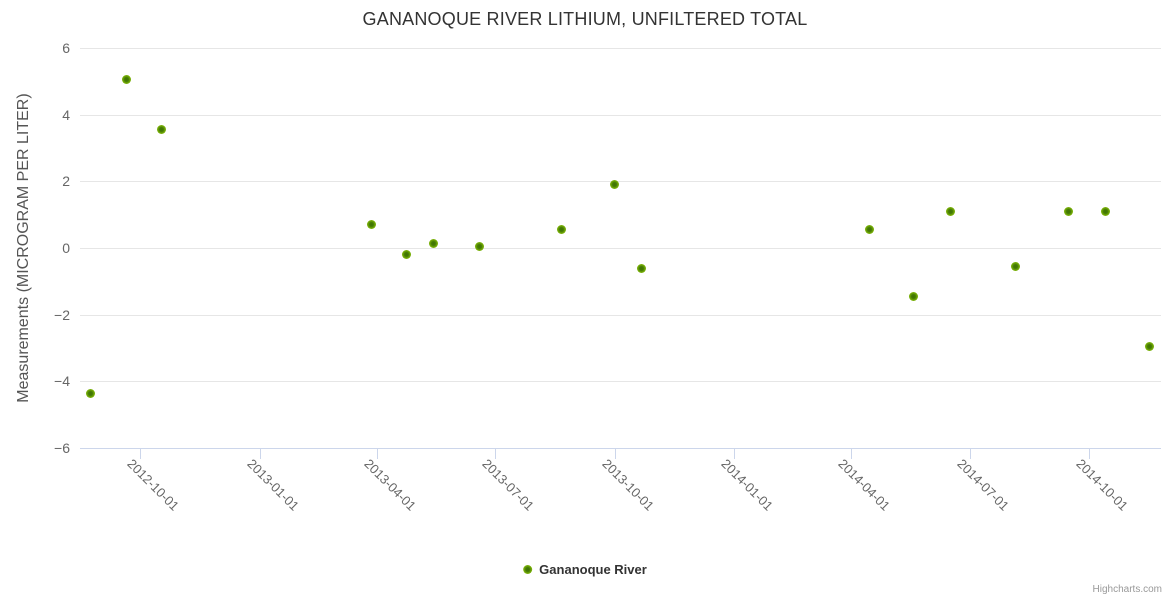  I want to click on y-axis-label: 6, so click(66, 48).